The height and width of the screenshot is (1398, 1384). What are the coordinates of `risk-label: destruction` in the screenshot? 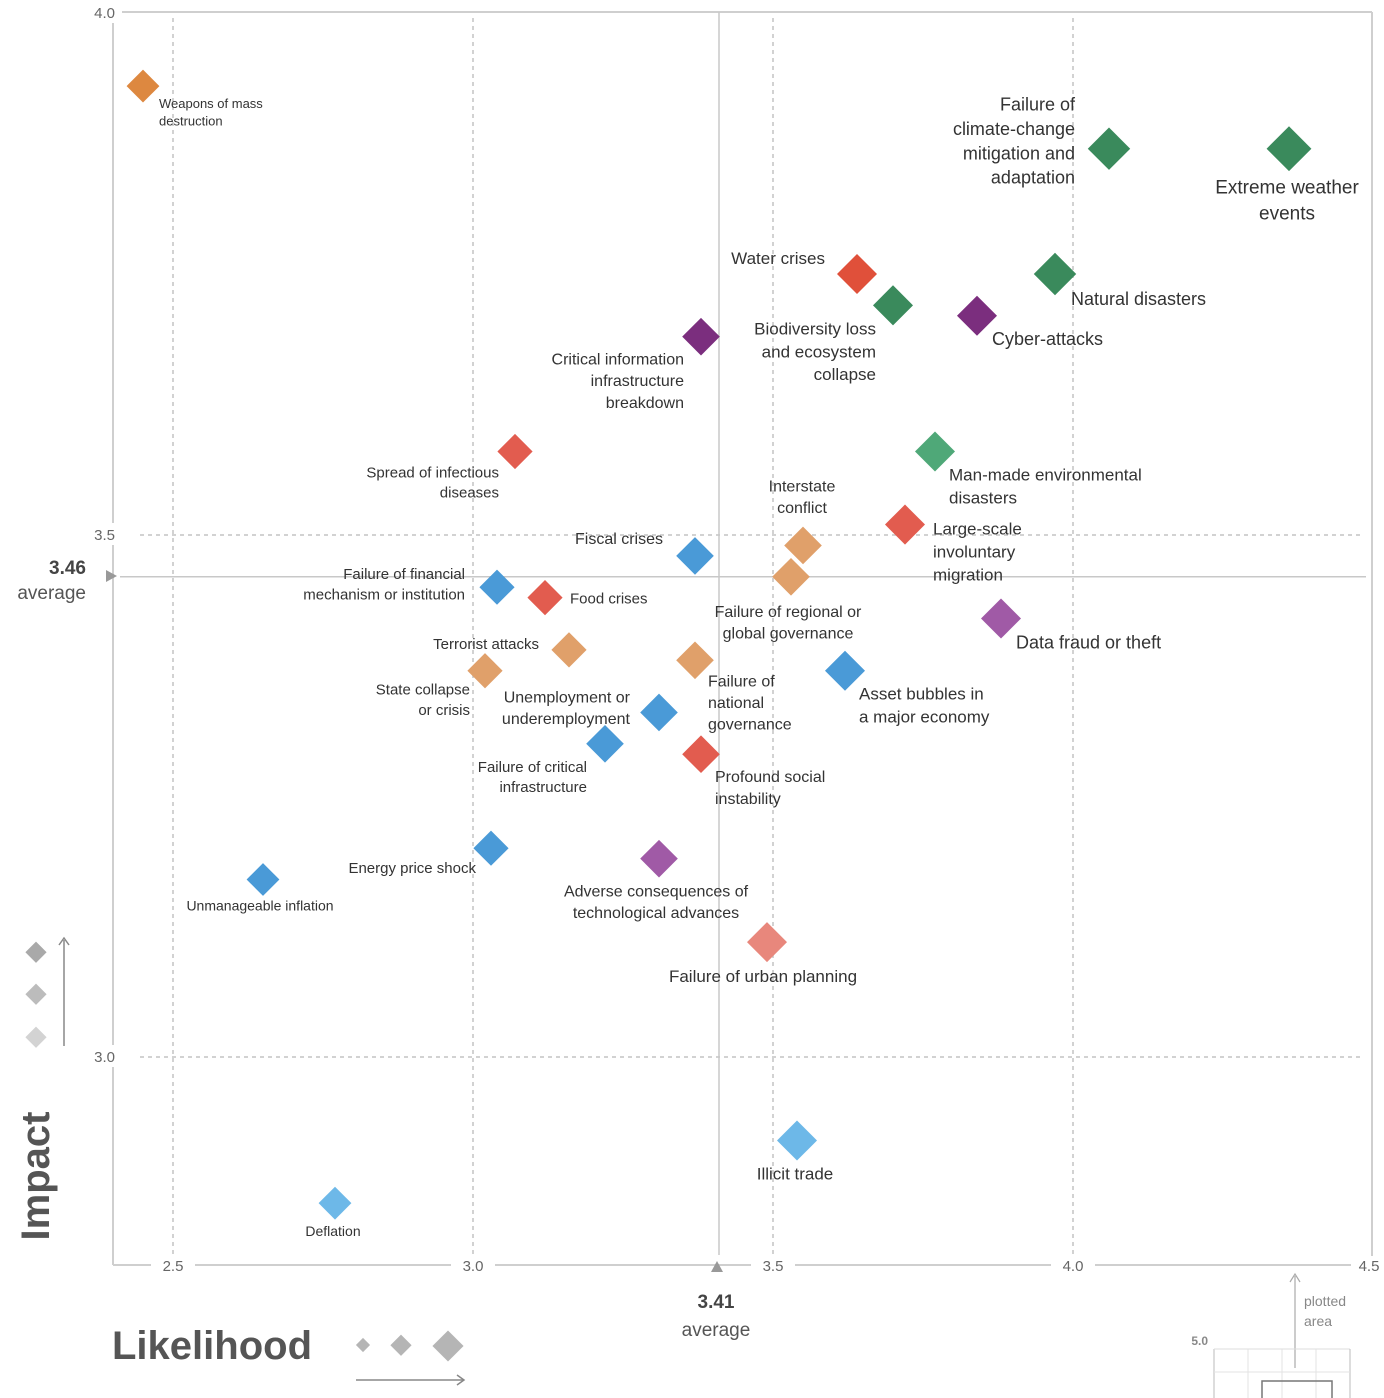 It's located at (191, 121).